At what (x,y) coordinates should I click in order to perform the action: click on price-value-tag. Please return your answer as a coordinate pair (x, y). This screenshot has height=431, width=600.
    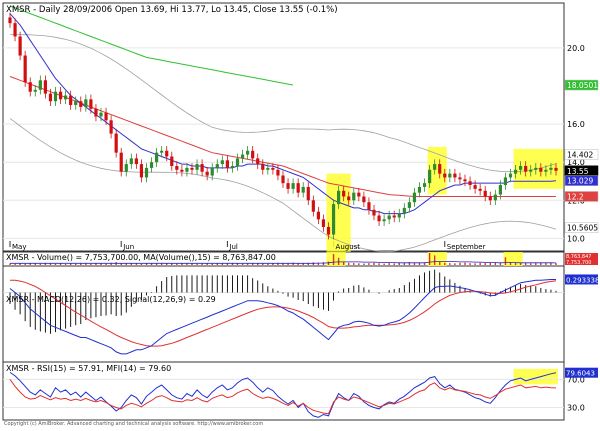
    Looking at the image, I should click on (581, 227).